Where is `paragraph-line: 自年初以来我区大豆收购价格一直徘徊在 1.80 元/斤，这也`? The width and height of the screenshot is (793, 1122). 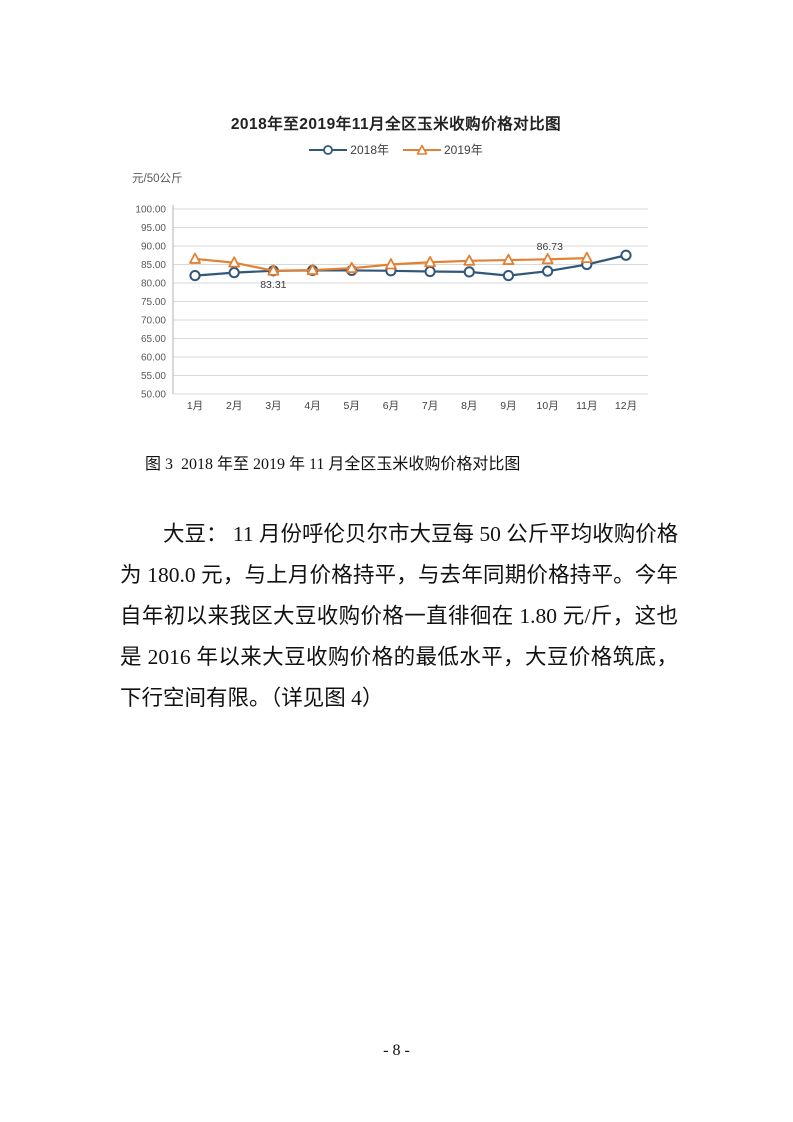 paragraph-line: 自年初以来我区大豆收购价格一直徘徊在 1.80 元/斤，这也 is located at coordinates (399, 616).